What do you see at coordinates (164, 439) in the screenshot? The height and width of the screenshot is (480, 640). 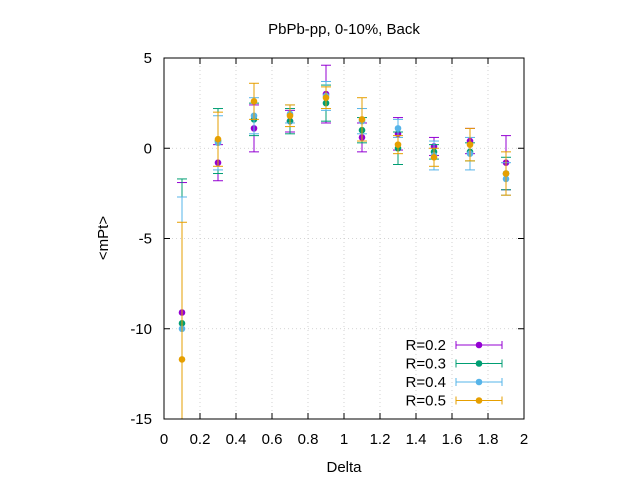 I see `x-tick-label: 0` at bounding box center [164, 439].